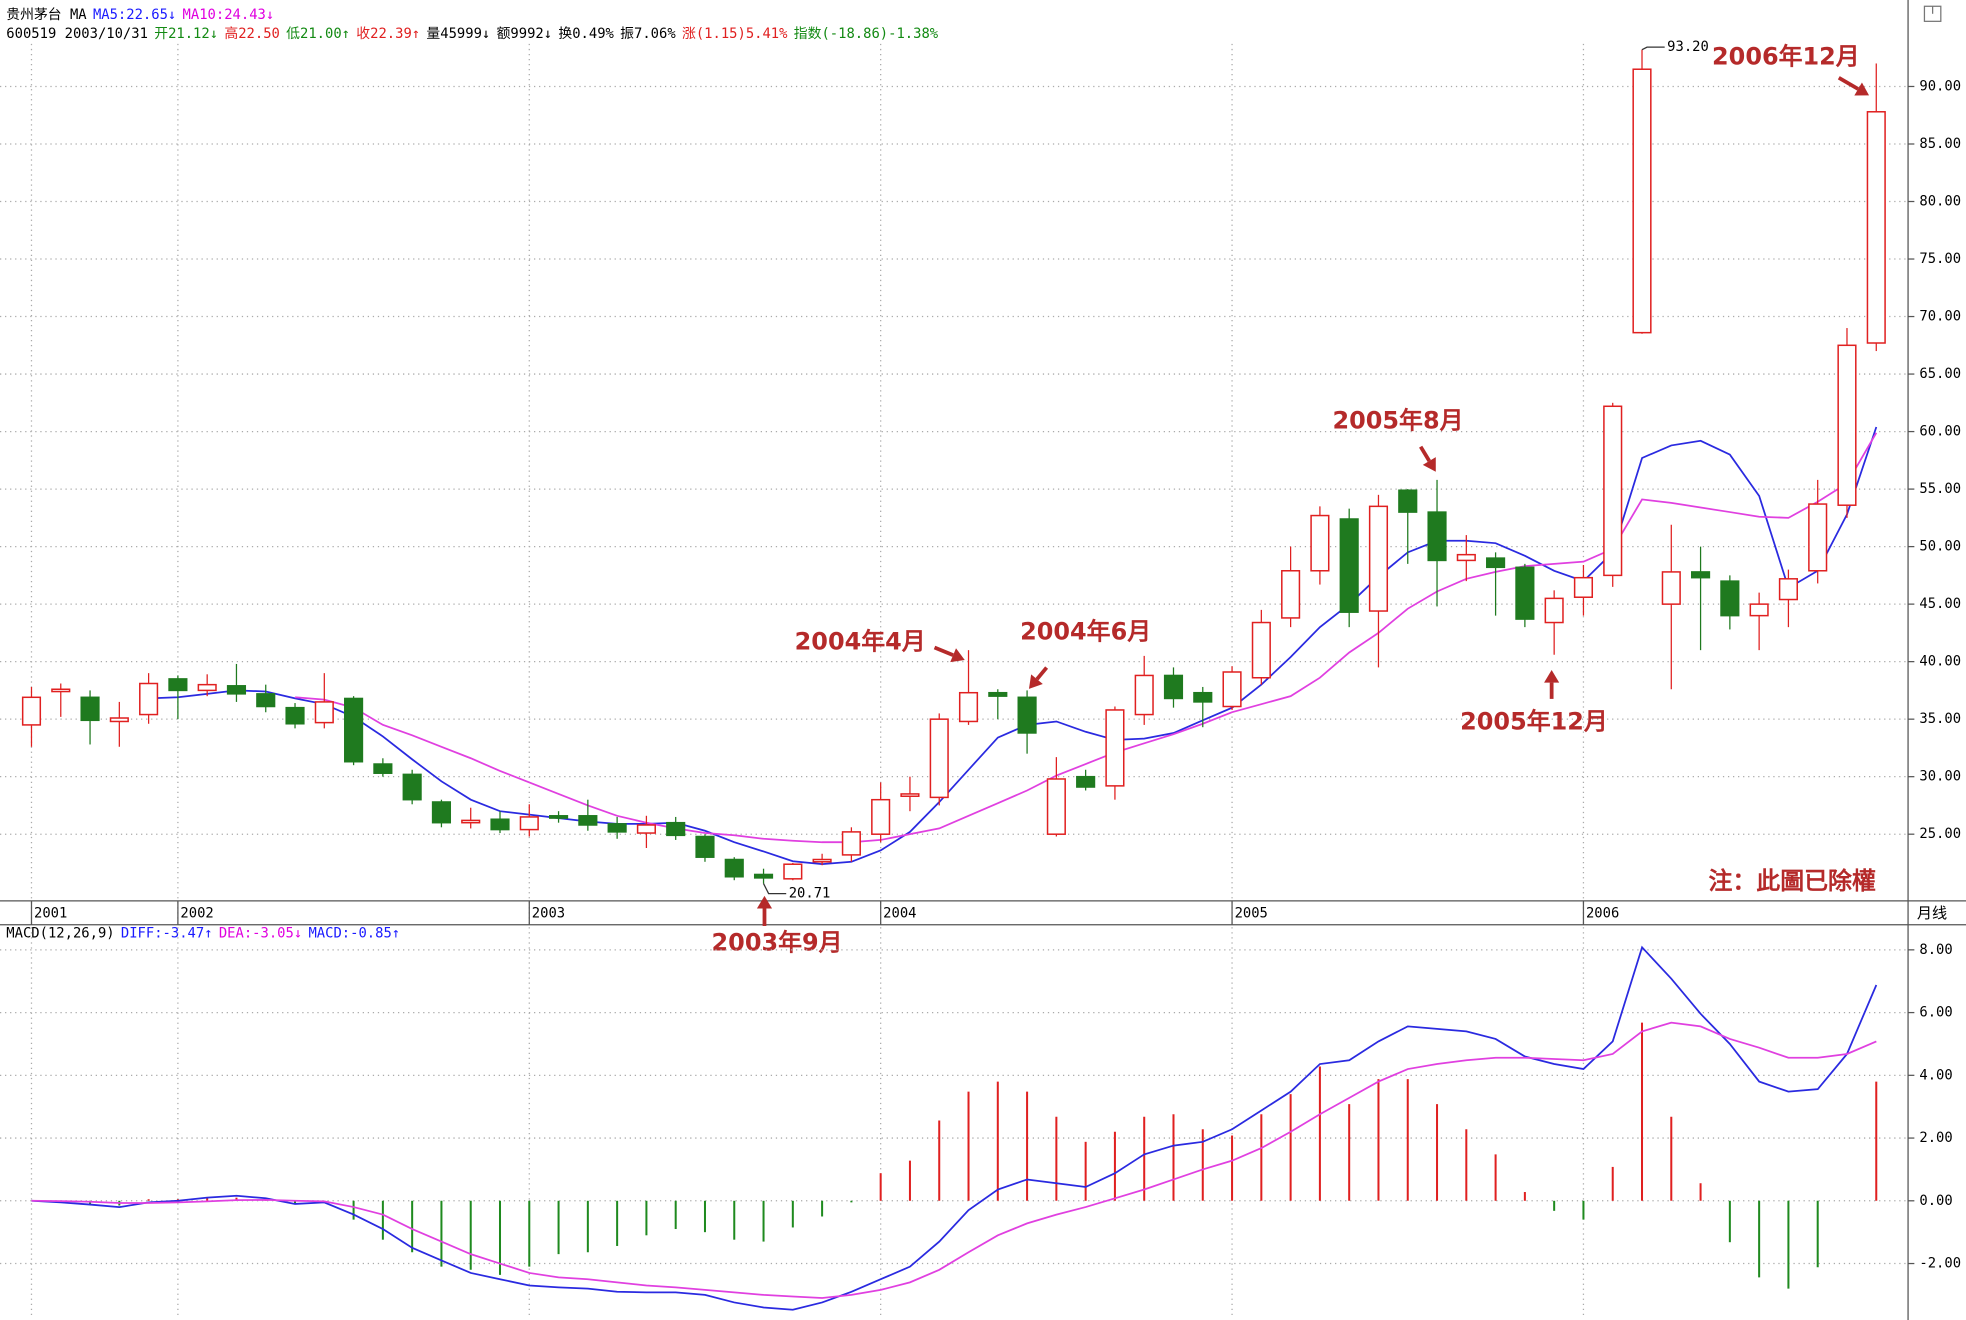 This screenshot has height=1320, width=1966. What do you see at coordinates (134, 15) in the screenshot?
I see `header-segment: MA5:22.65↓` at bounding box center [134, 15].